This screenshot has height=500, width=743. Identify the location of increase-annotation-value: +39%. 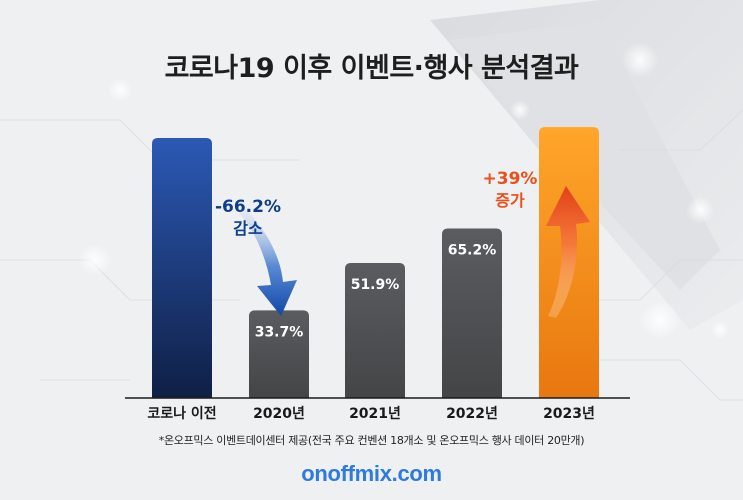
(510, 179).